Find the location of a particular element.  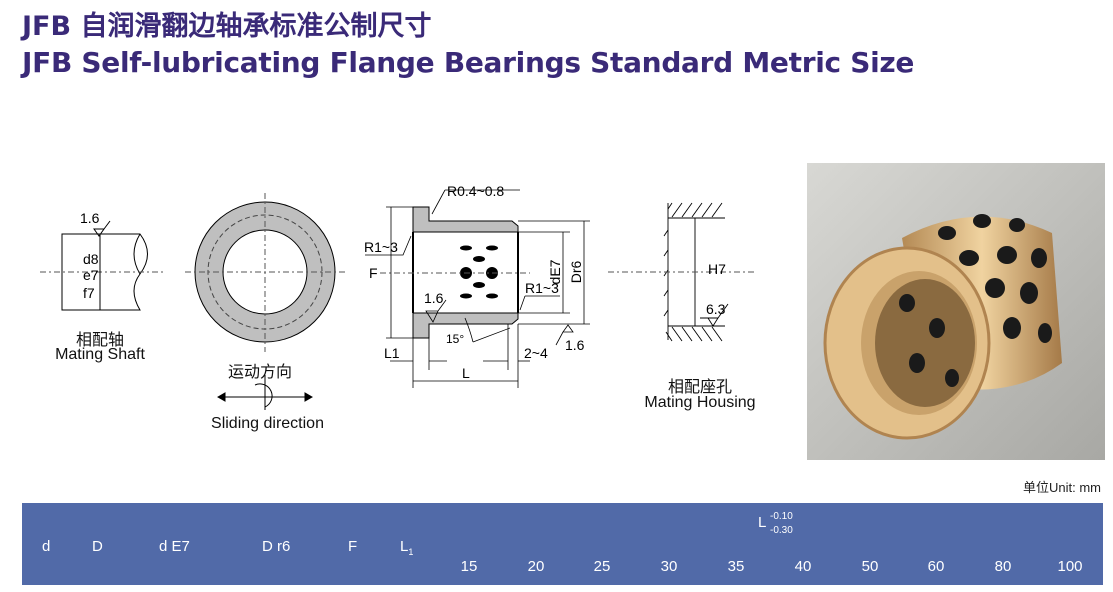

bearing-photo is located at coordinates (956, 311).